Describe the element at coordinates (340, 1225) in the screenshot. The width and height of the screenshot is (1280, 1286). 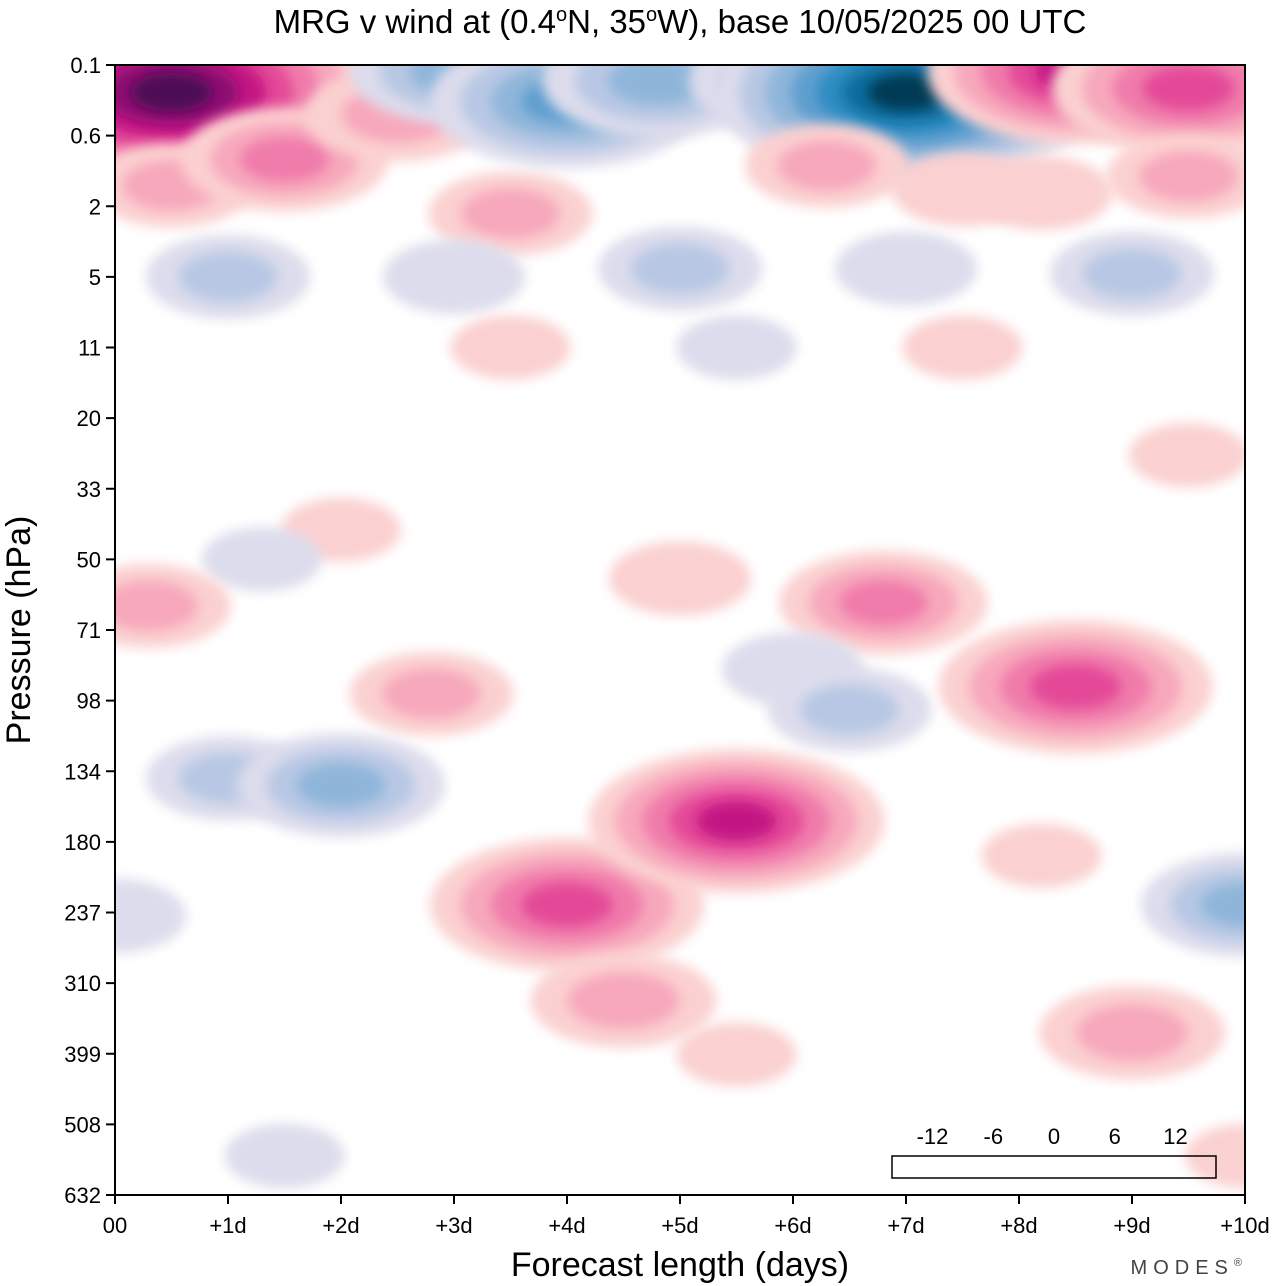
I see `x-tick-label: +2d` at that location.